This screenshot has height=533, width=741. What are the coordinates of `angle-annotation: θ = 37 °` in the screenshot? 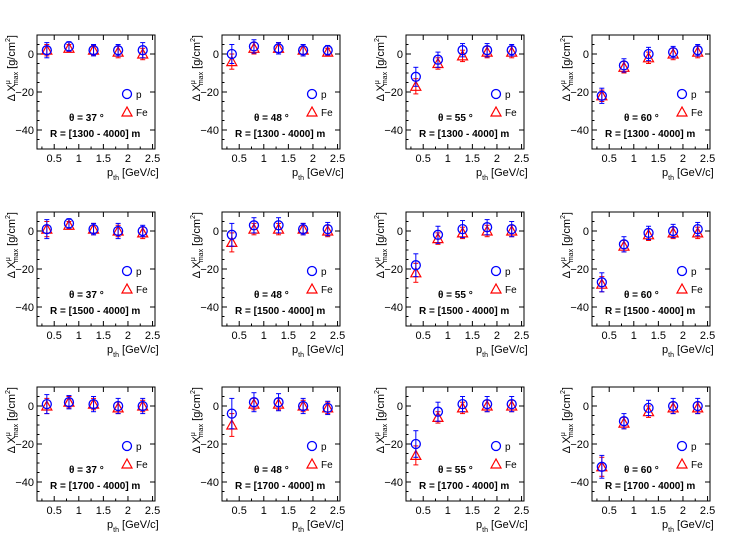 It's located at (86, 118).